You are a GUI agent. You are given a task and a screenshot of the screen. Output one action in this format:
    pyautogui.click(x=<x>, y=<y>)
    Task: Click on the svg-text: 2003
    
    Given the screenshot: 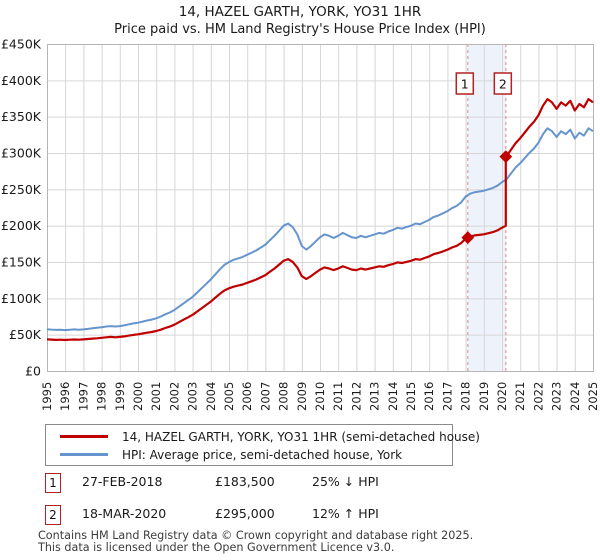 What is the action you would take?
    pyautogui.click(x=193, y=396)
    